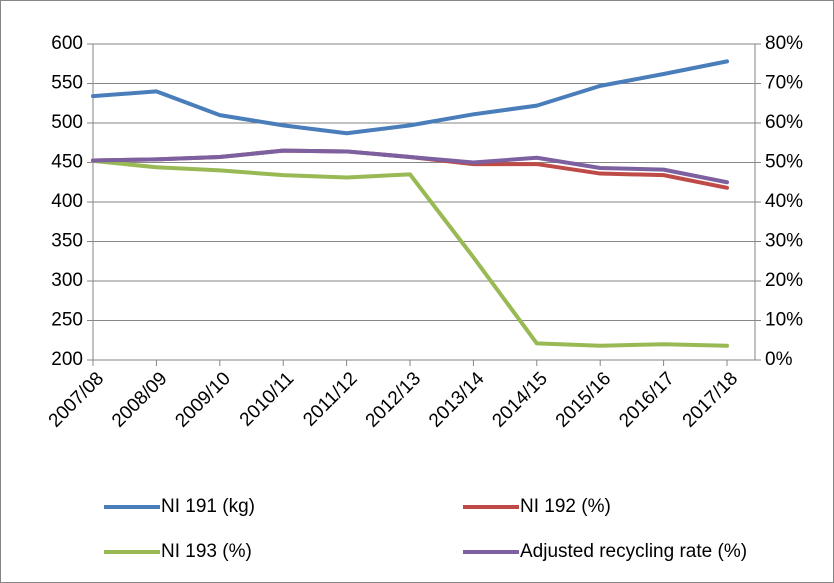 The width and height of the screenshot is (834, 583). What do you see at coordinates (565, 506) in the screenshot?
I see `legend-label: NI 192 (%)` at bounding box center [565, 506].